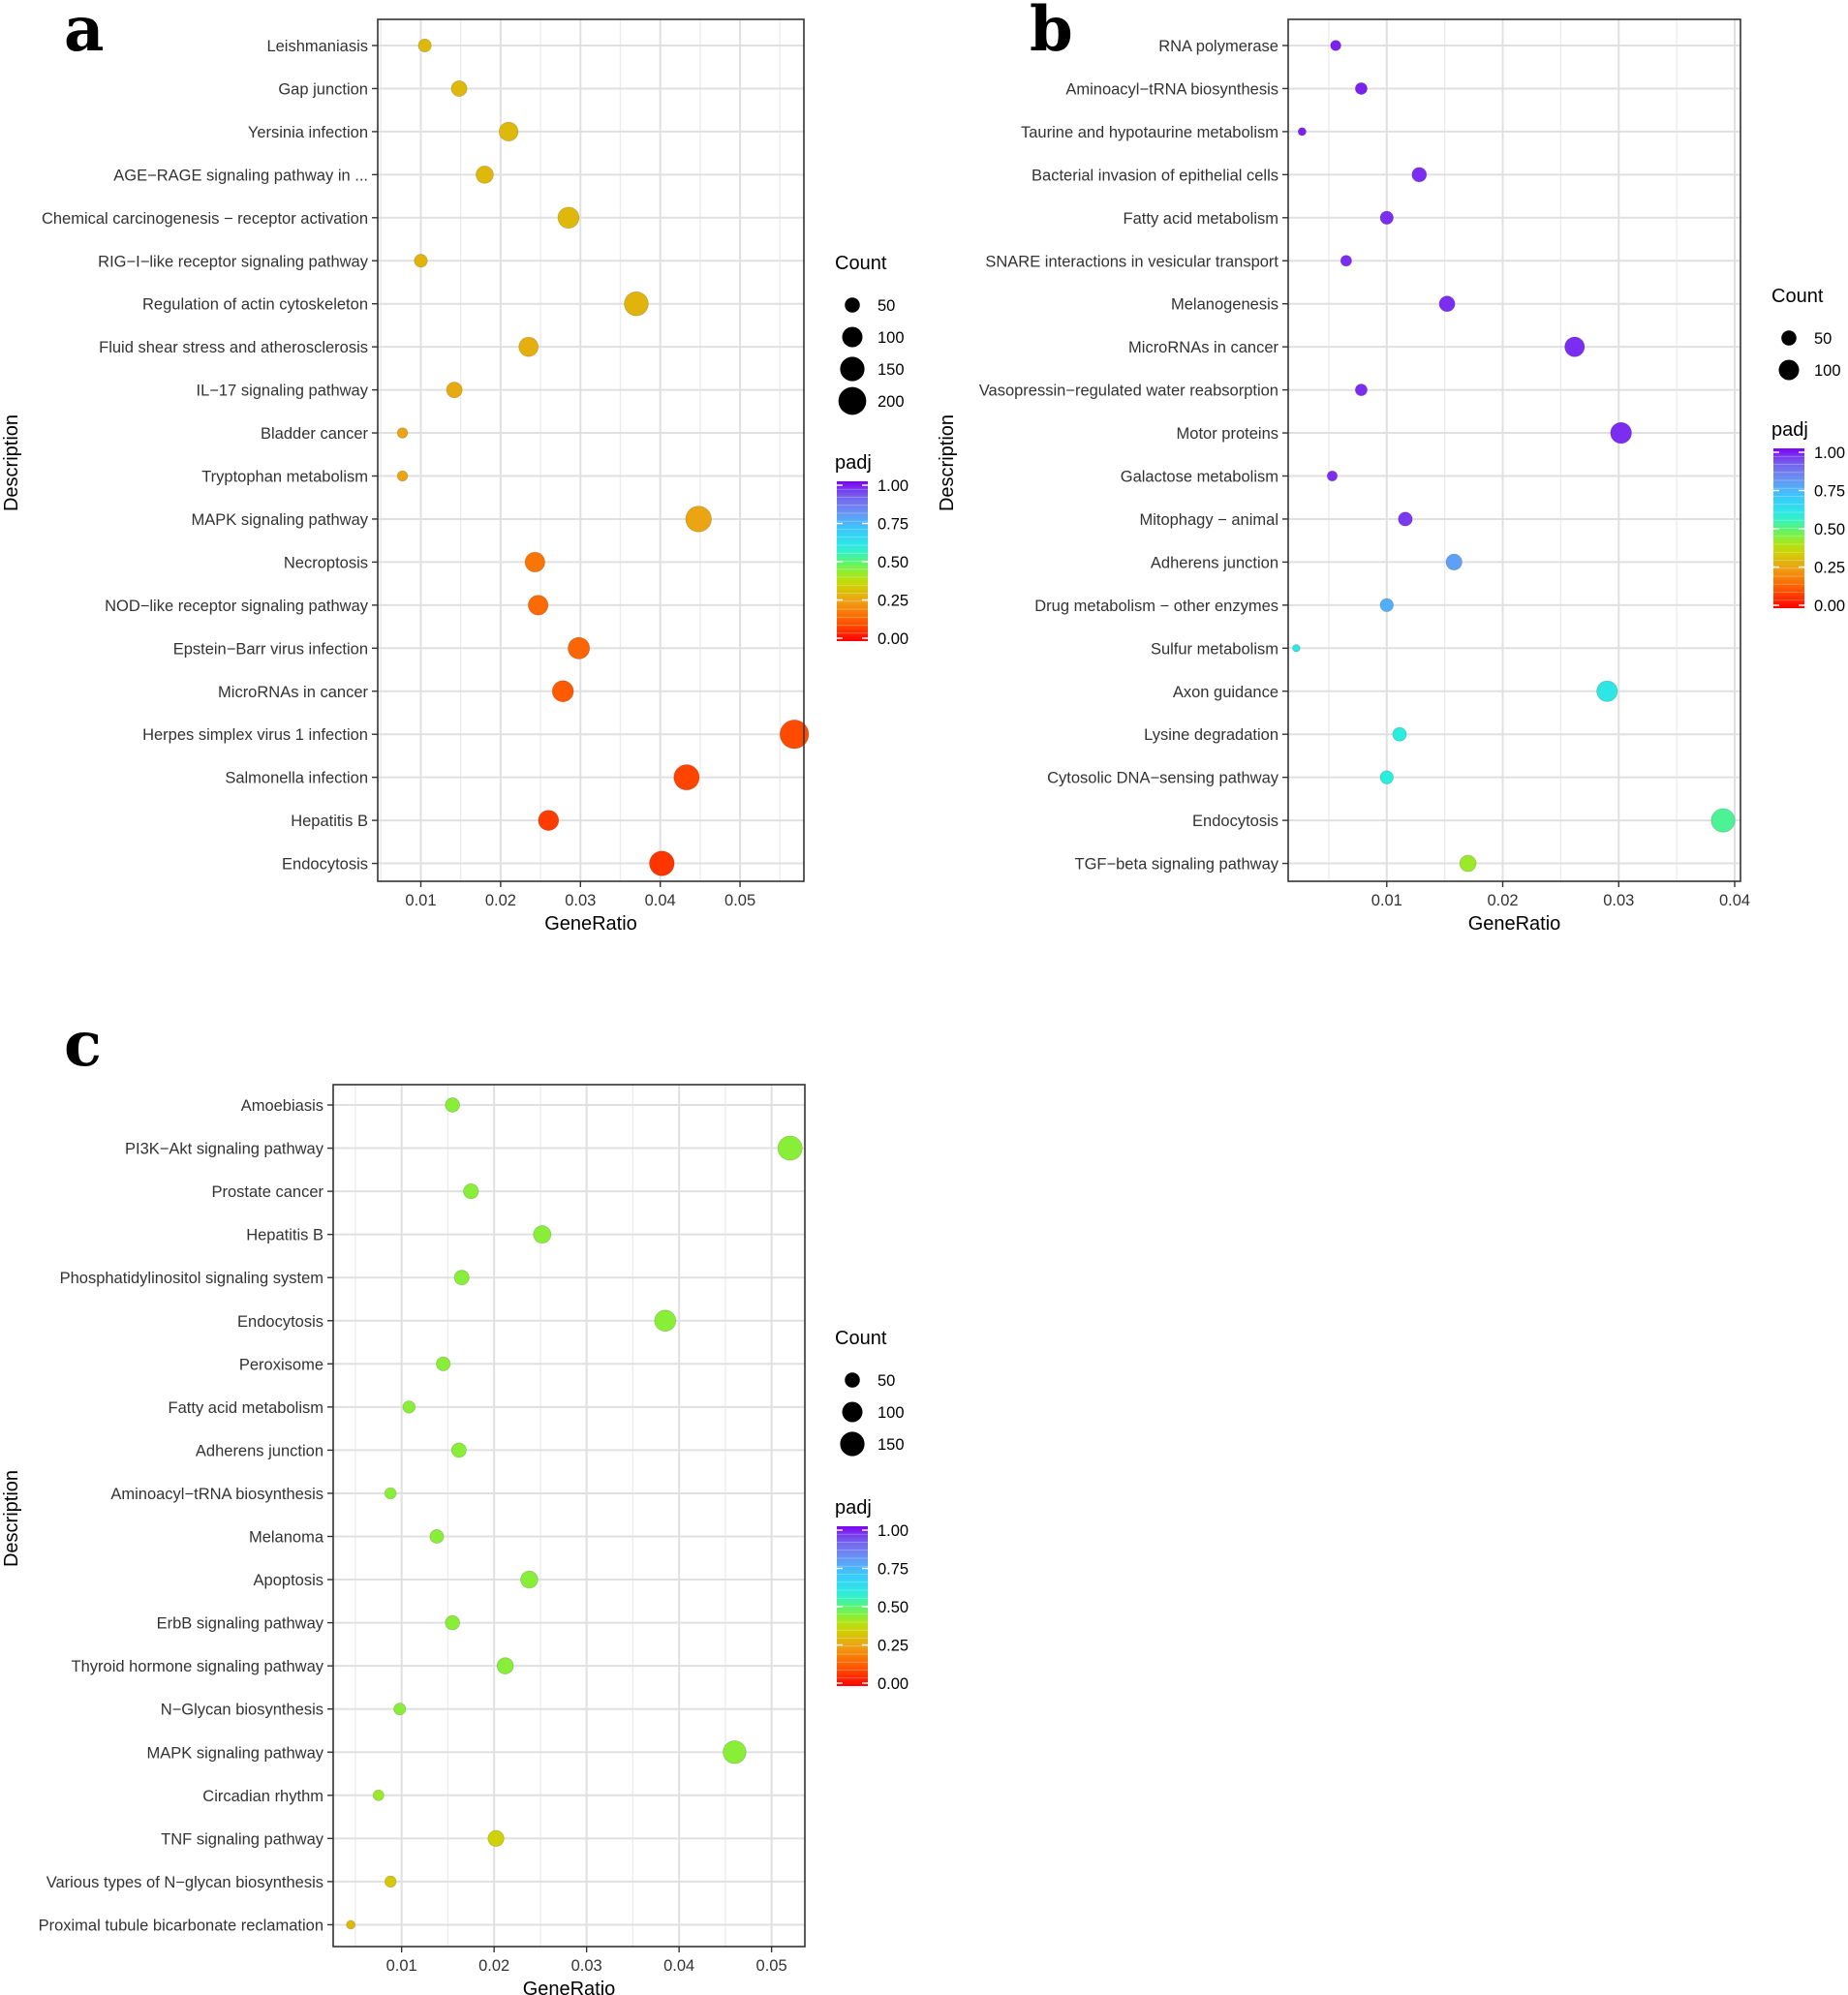 The width and height of the screenshot is (1848, 1995). I want to click on category-label: Lysine degradation, so click(1211, 735).